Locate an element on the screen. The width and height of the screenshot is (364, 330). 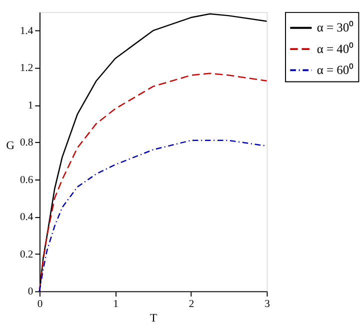
legend-label: α = 40⁰ is located at coordinates (335, 49).